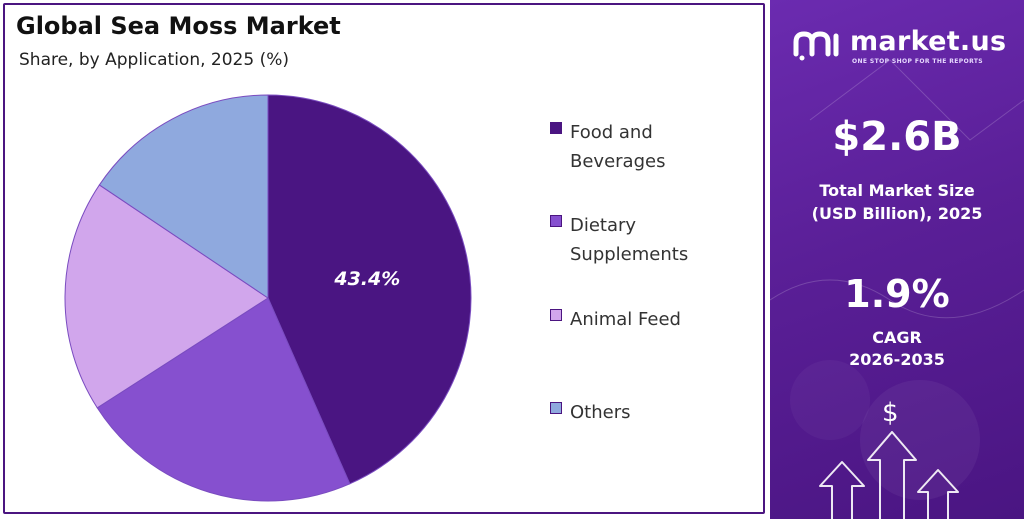  I want to click on cagr-value: 1.9%, so click(897, 294).